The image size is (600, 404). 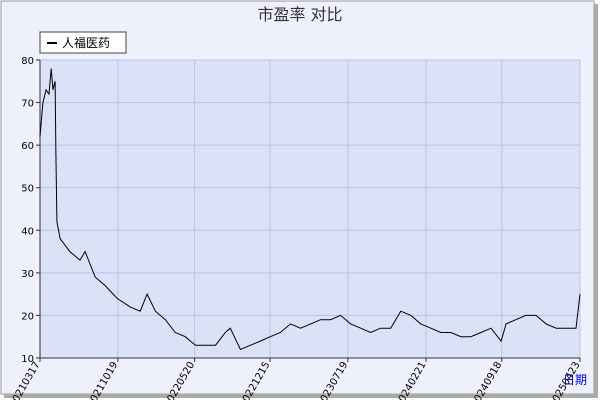 What do you see at coordinates (27, 189) in the screenshot?
I see `y-tick-label: 50` at bounding box center [27, 189].